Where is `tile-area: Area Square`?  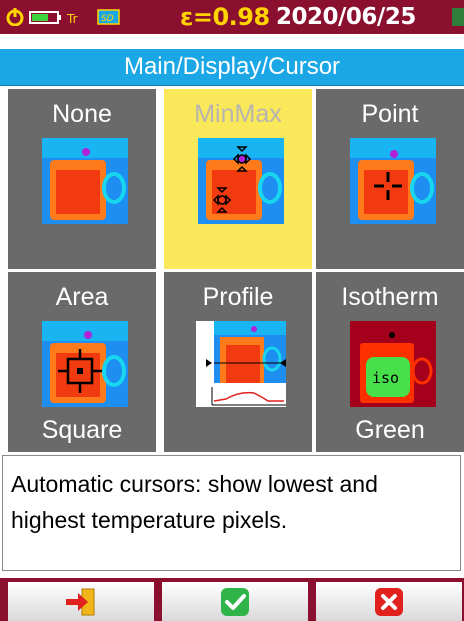 tile-area: Area Square is located at coordinates (82, 362).